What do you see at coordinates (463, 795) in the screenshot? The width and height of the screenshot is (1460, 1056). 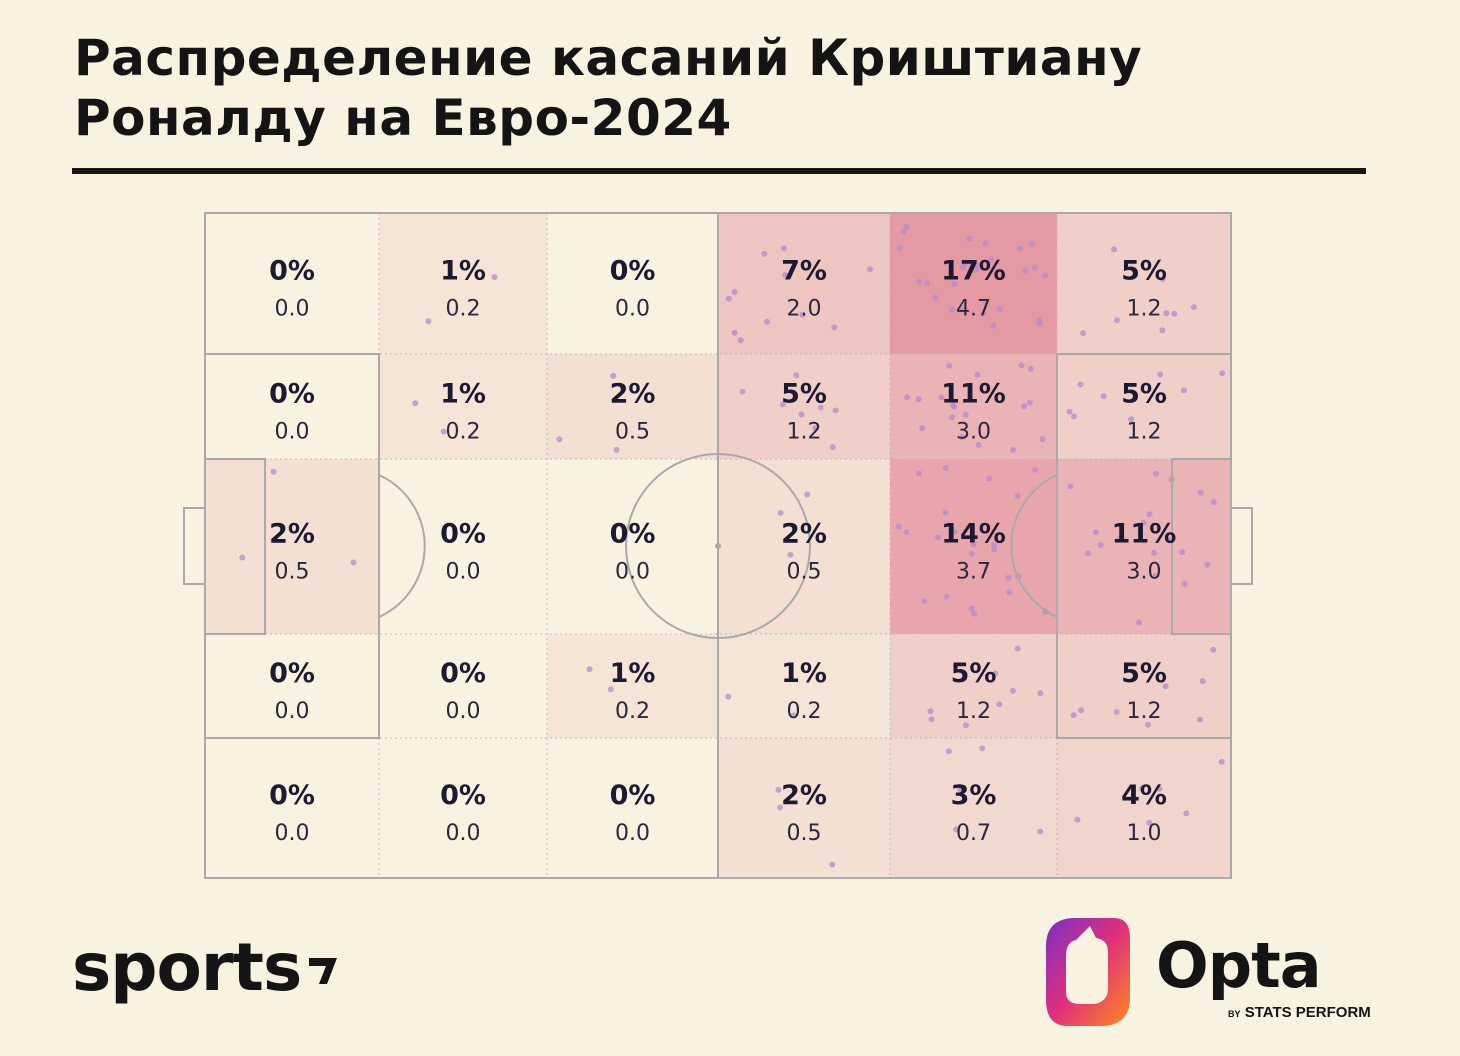 I see `cell-percent-r4-c1: 0%` at bounding box center [463, 795].